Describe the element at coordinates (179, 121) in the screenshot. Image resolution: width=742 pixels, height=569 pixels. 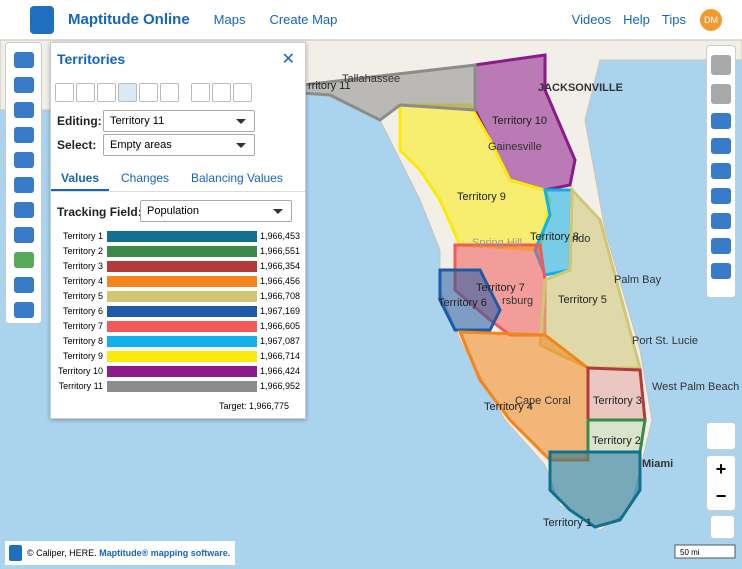
I see `editing-select: Territory 11` at that location.